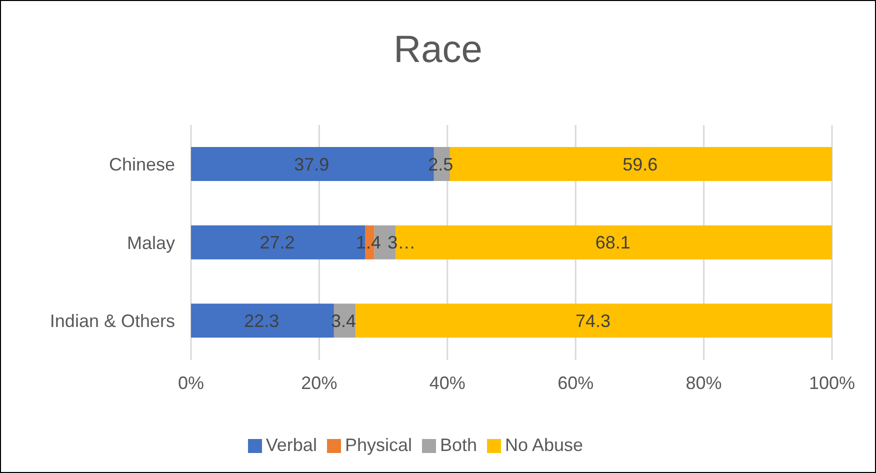 This screenshot has height=473, width=876. I want to click on y-tick-label: Chinese, so click(141, 164).